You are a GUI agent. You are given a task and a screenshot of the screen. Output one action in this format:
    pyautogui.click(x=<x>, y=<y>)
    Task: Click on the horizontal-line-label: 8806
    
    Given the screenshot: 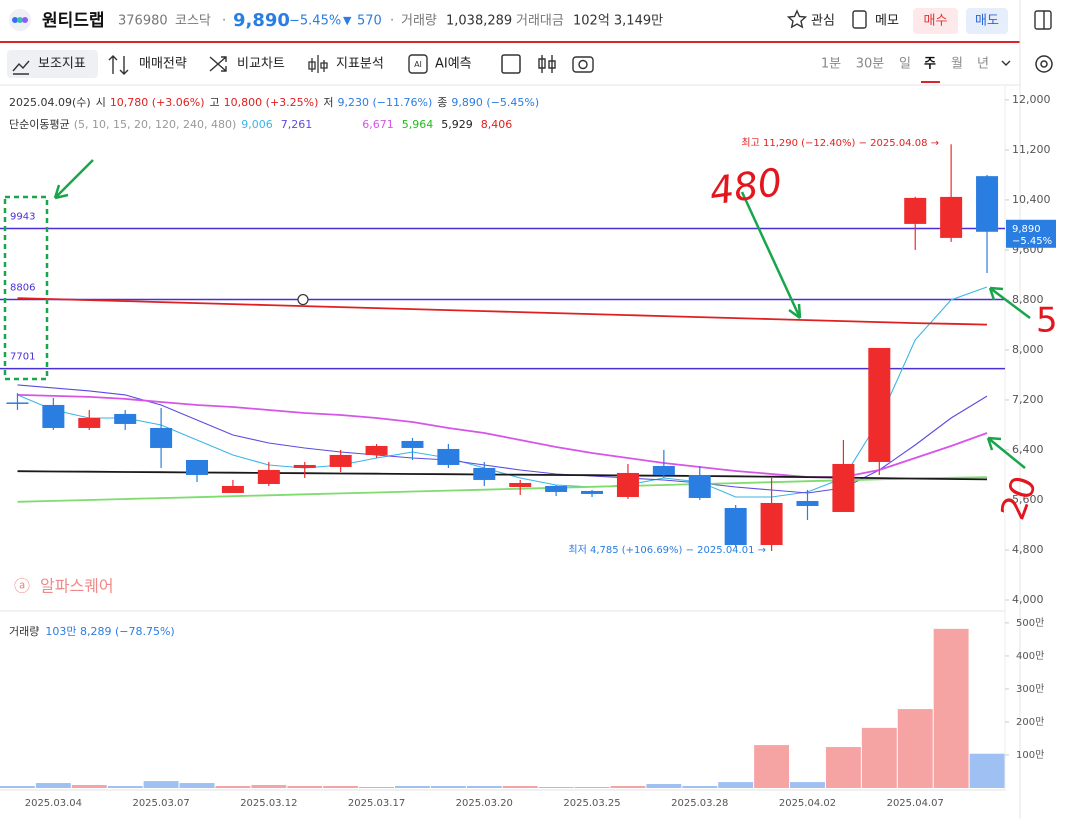 What is the action you would take?
    pyautogui.click(x=22, y=288)
    